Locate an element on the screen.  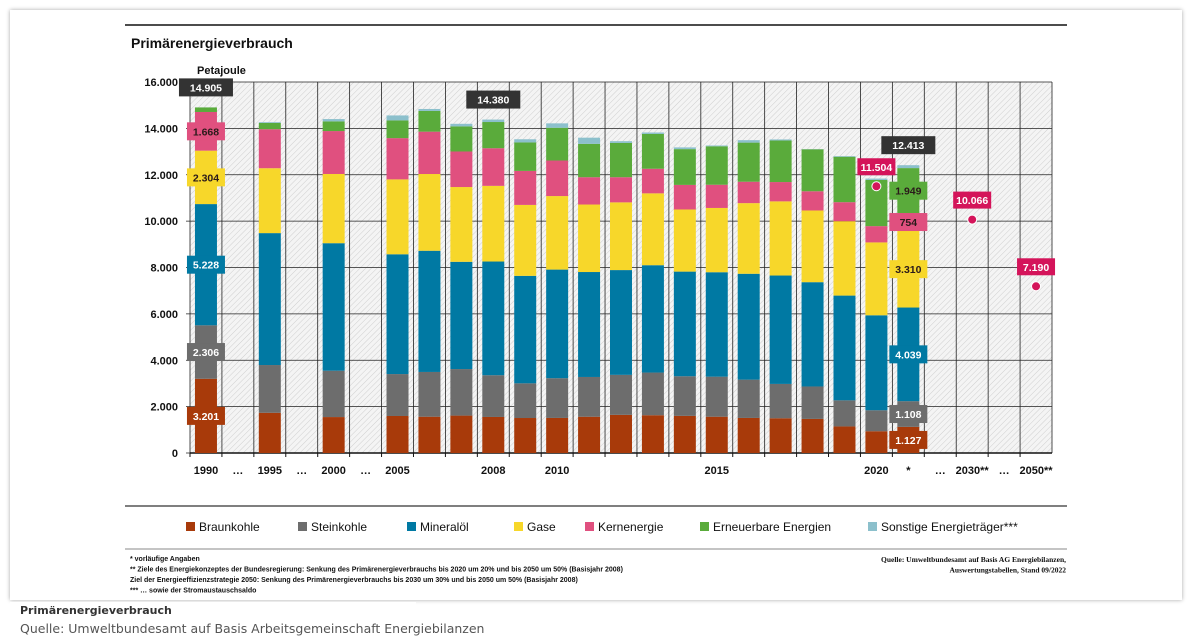
x-tick-label: 2015 is located at coordinates (717, 471).